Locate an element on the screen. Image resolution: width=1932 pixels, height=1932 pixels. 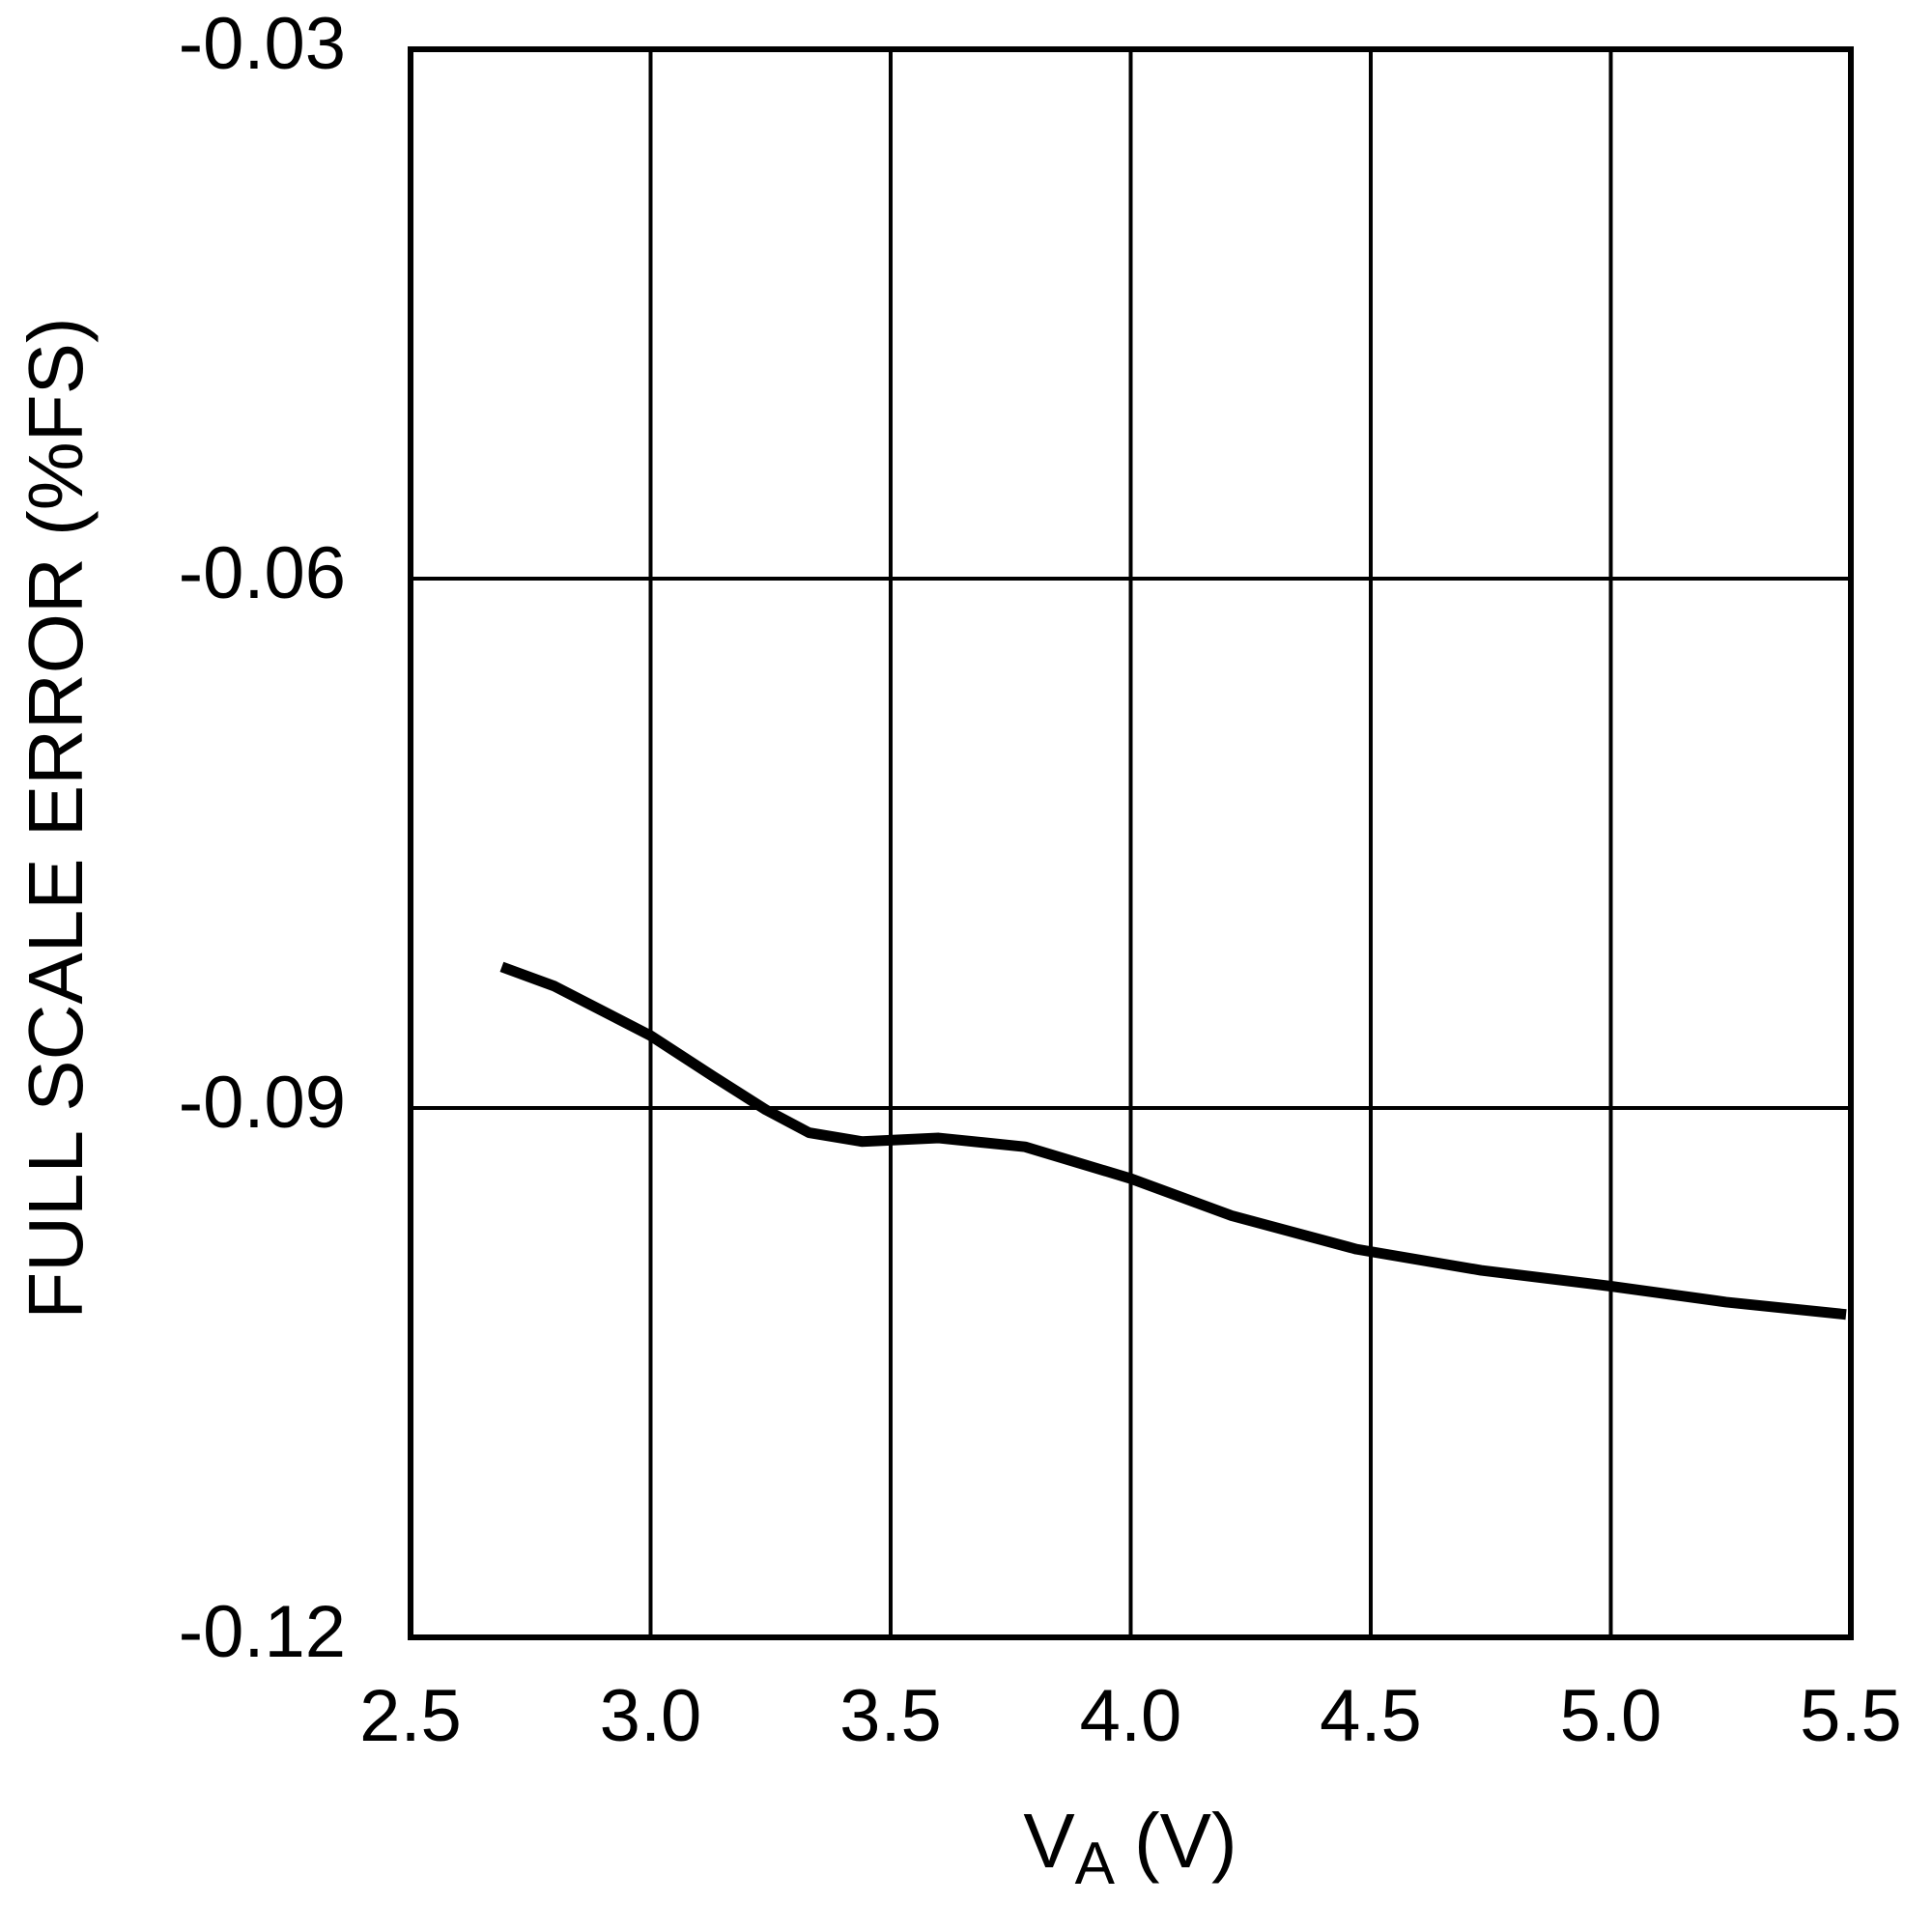
x-axis-label-sub: A is located at coordinates (1095, 1864).